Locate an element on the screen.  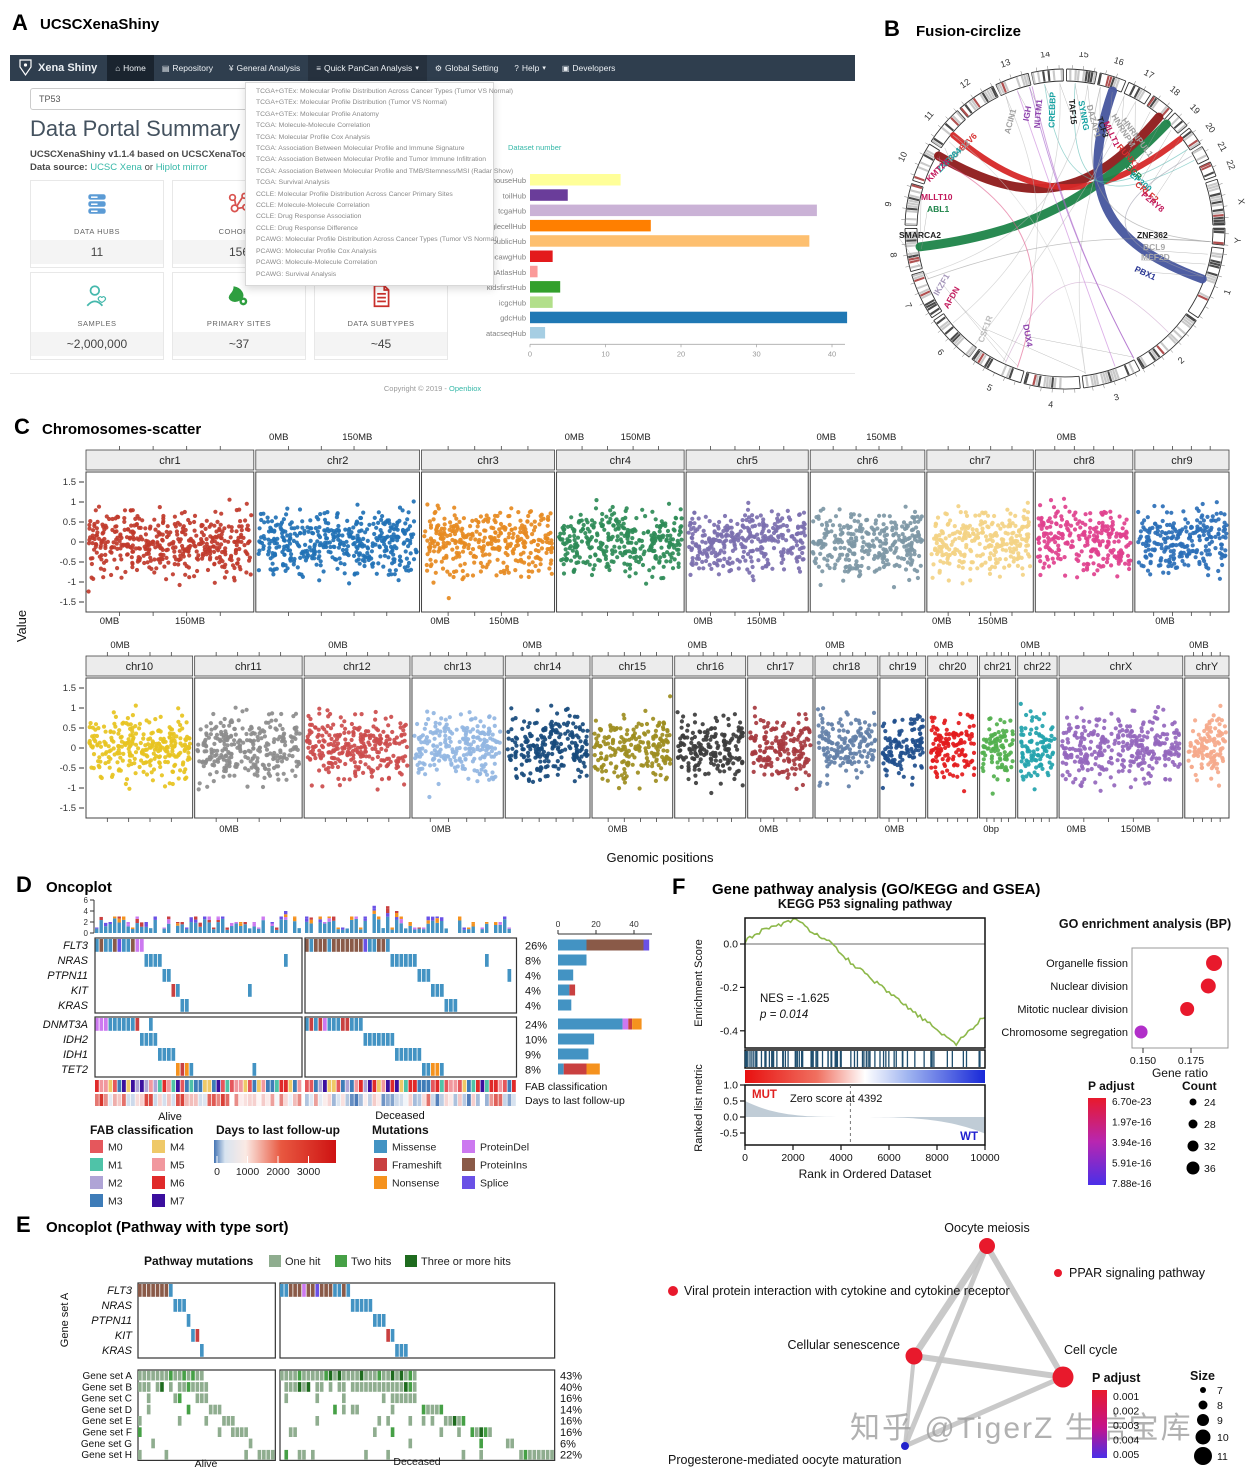
fab-swatch-M4 is located at coordinates (158, 1146).